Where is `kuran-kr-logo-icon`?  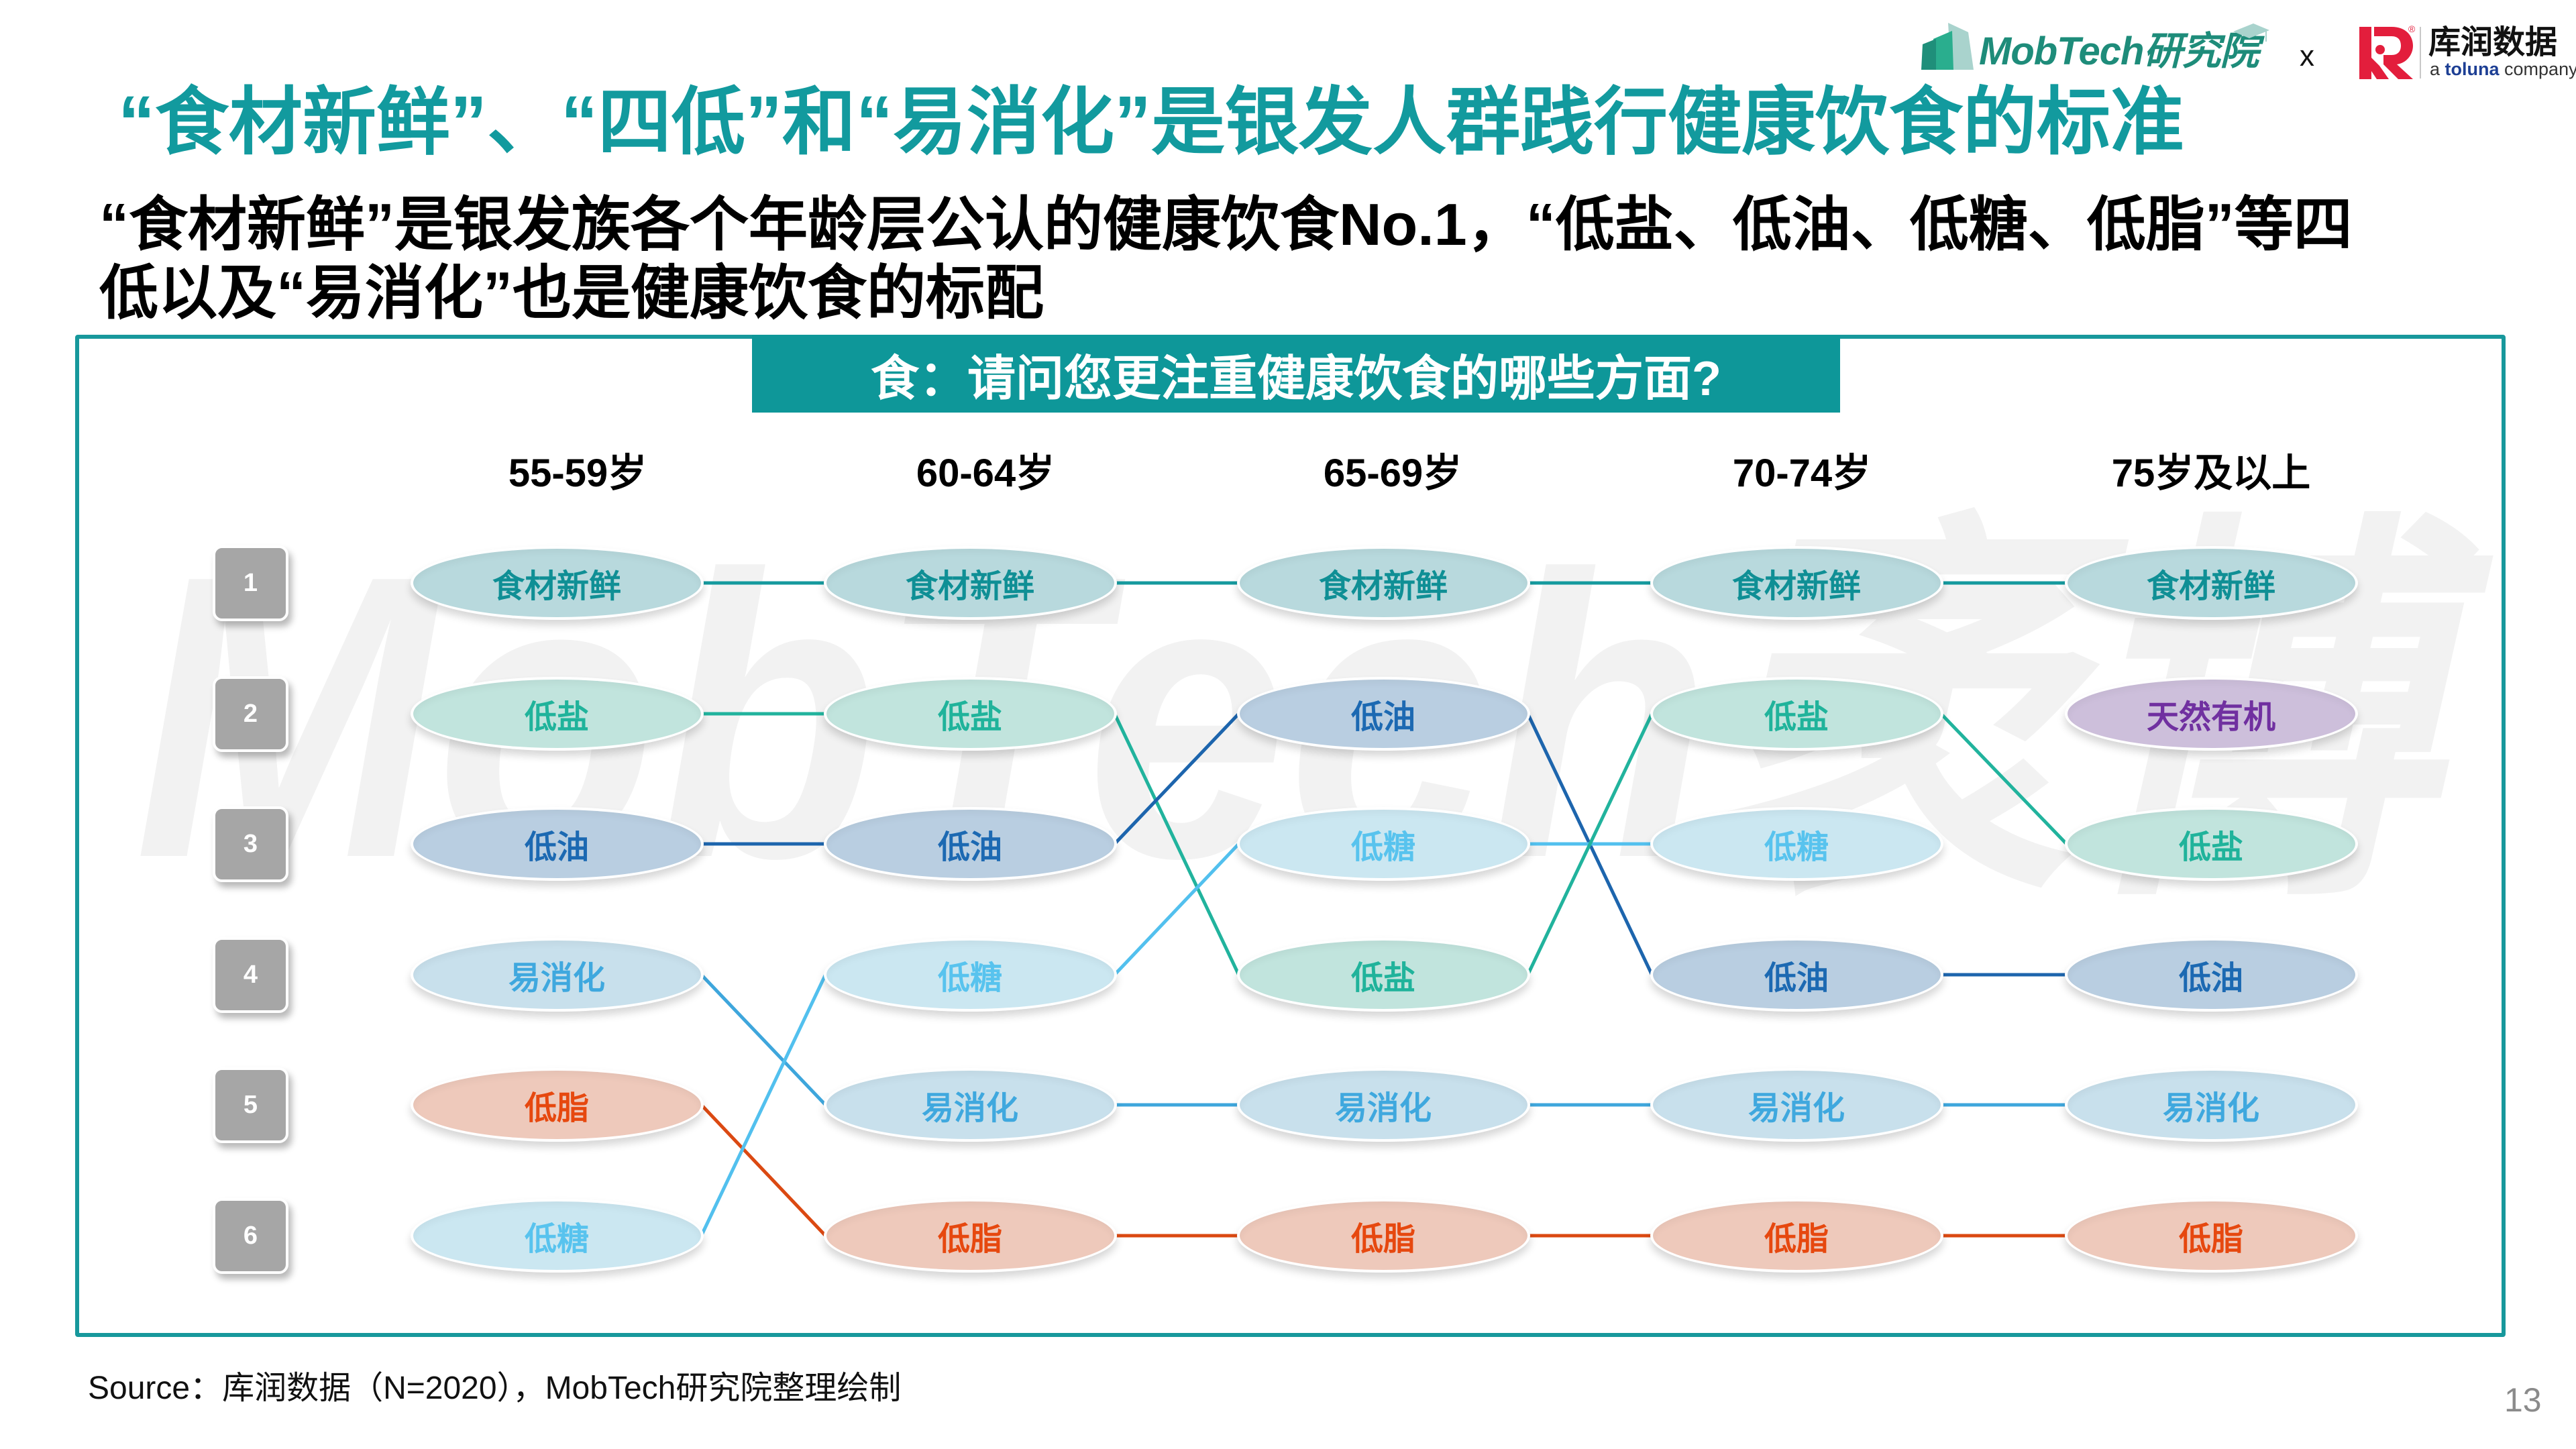 kuran-kr-logo-icon is located at coordinates (2386, 53).